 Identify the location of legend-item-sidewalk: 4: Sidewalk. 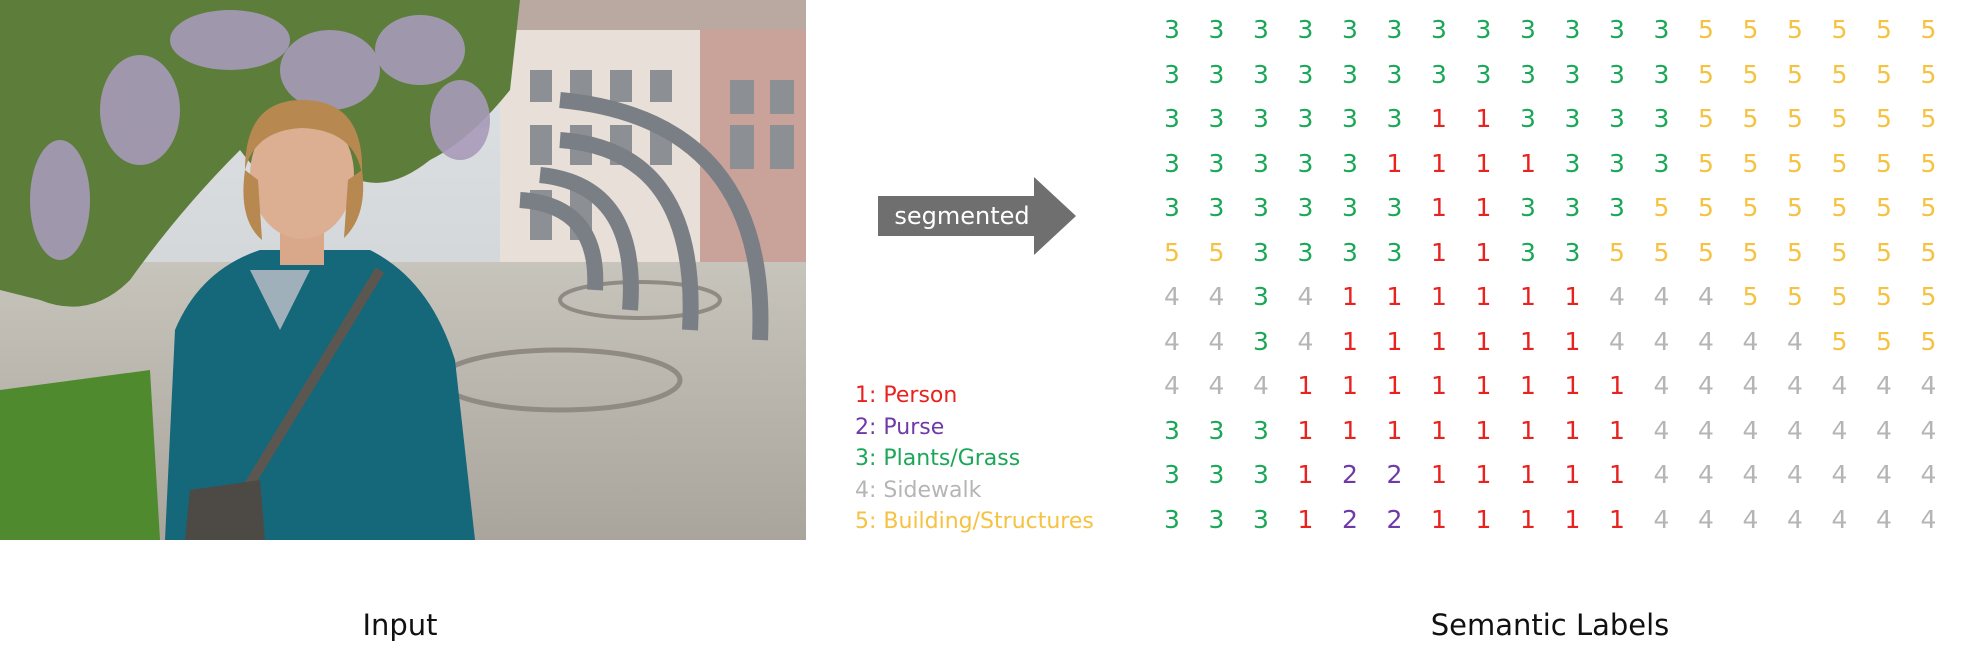
(918, 490).